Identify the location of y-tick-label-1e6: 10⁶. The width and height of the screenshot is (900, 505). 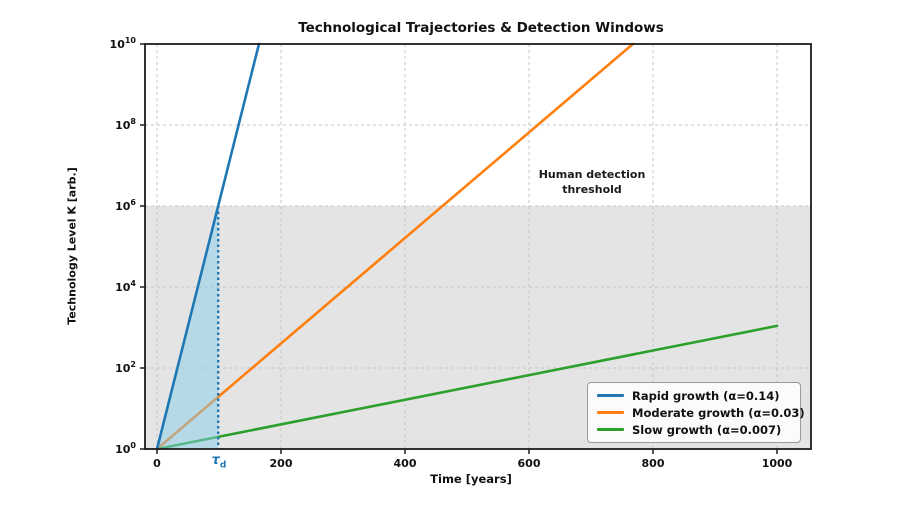
(125, 205).